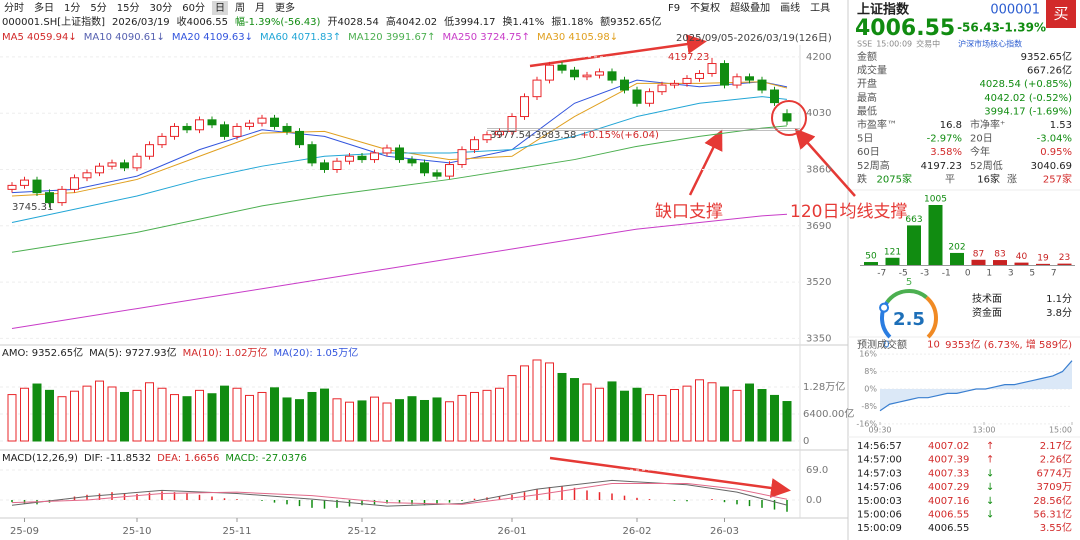  Describe the element at coordinates (1061, 125) in the screenshot. I see `stat: 1.53` at that location.